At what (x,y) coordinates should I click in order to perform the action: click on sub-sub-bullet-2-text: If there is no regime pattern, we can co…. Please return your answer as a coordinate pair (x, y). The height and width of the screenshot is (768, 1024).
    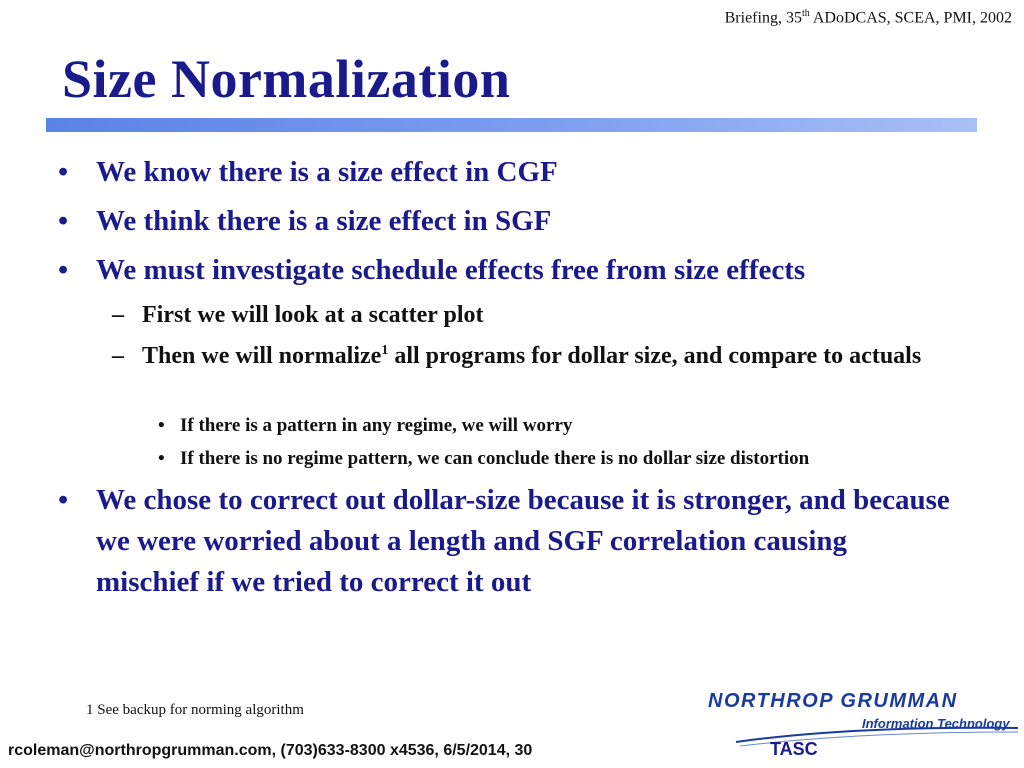
    Looking at the image, I should click on (495, 458).